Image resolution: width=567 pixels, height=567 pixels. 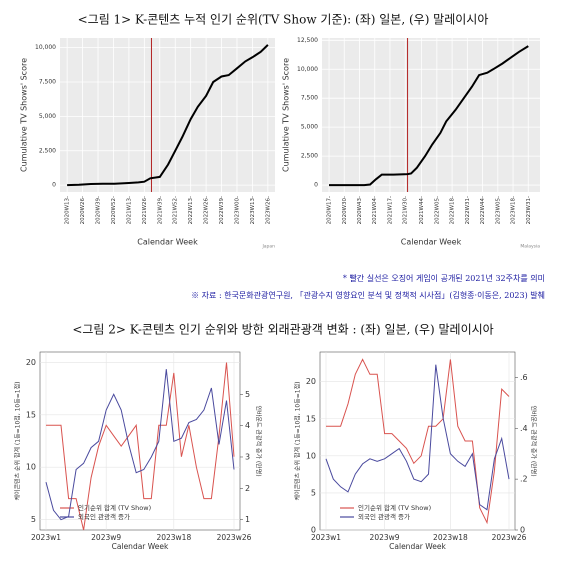 What do you see at coordinates (247, 488) in the screenshot?
I see `y2-tick-label: 2` at bounding box center [247, 488].